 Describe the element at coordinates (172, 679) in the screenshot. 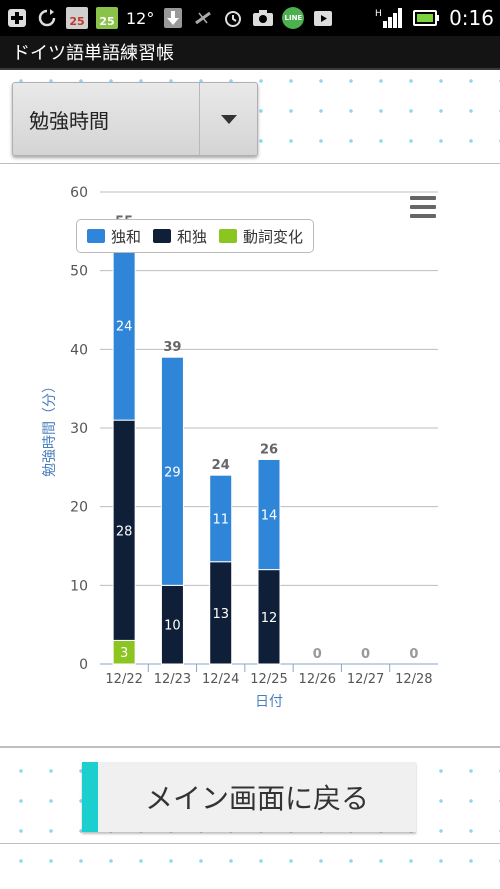

I see `x-tick-label: 12/23` at that location.